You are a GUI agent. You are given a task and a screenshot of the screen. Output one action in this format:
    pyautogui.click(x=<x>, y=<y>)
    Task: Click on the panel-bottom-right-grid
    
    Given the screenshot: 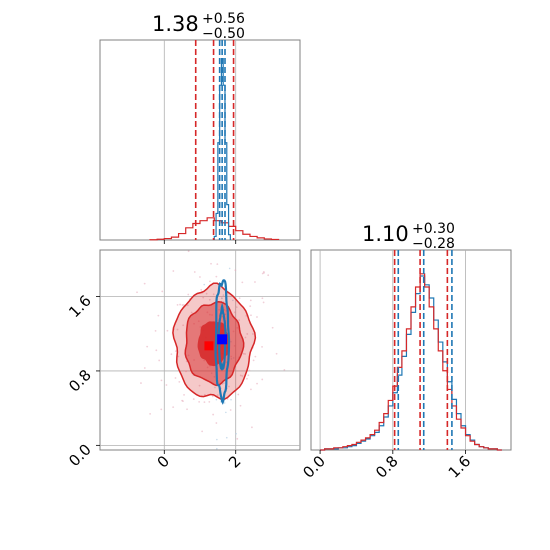 What is the action you would take?
    pyautogui.click(x=392, y=350)
    